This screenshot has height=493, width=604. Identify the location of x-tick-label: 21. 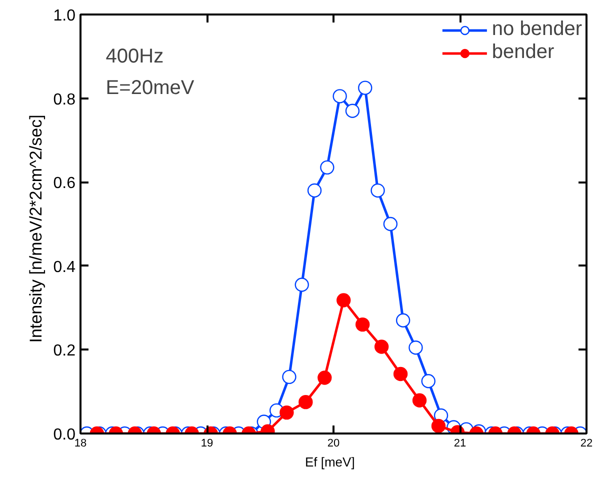
(460, 444).